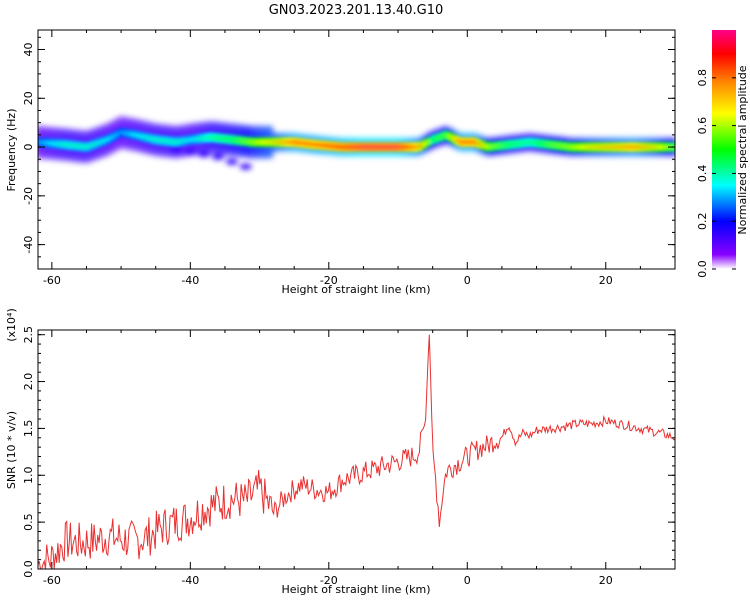 The image size is (750, 600). What do you see at coordinates (28, 382) in the screenshot?
I see `snr-y-tick-label: 2.0` at bounding box center [28, 382].